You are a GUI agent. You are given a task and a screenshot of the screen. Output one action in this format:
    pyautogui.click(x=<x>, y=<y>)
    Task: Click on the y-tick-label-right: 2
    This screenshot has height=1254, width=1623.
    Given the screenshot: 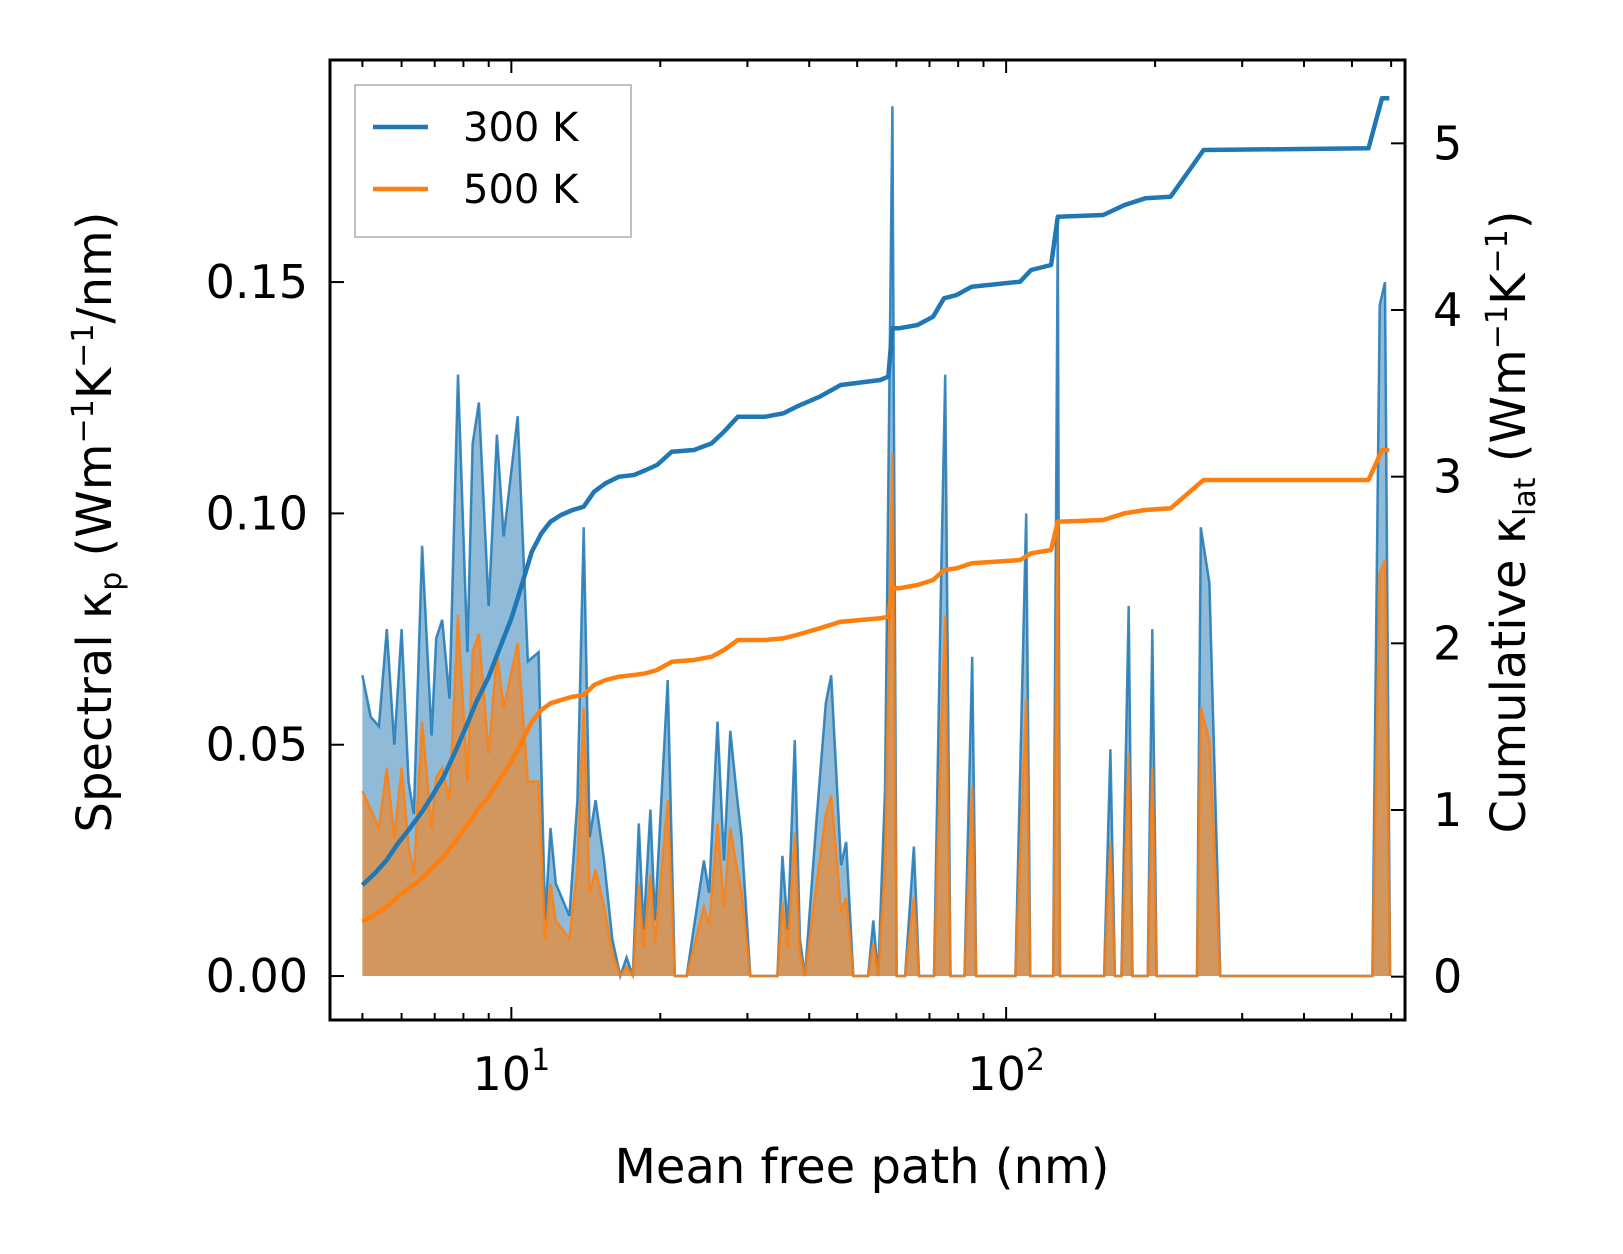 What is the action you would take?
    pyautogui.click(x=1447, y=643)
    